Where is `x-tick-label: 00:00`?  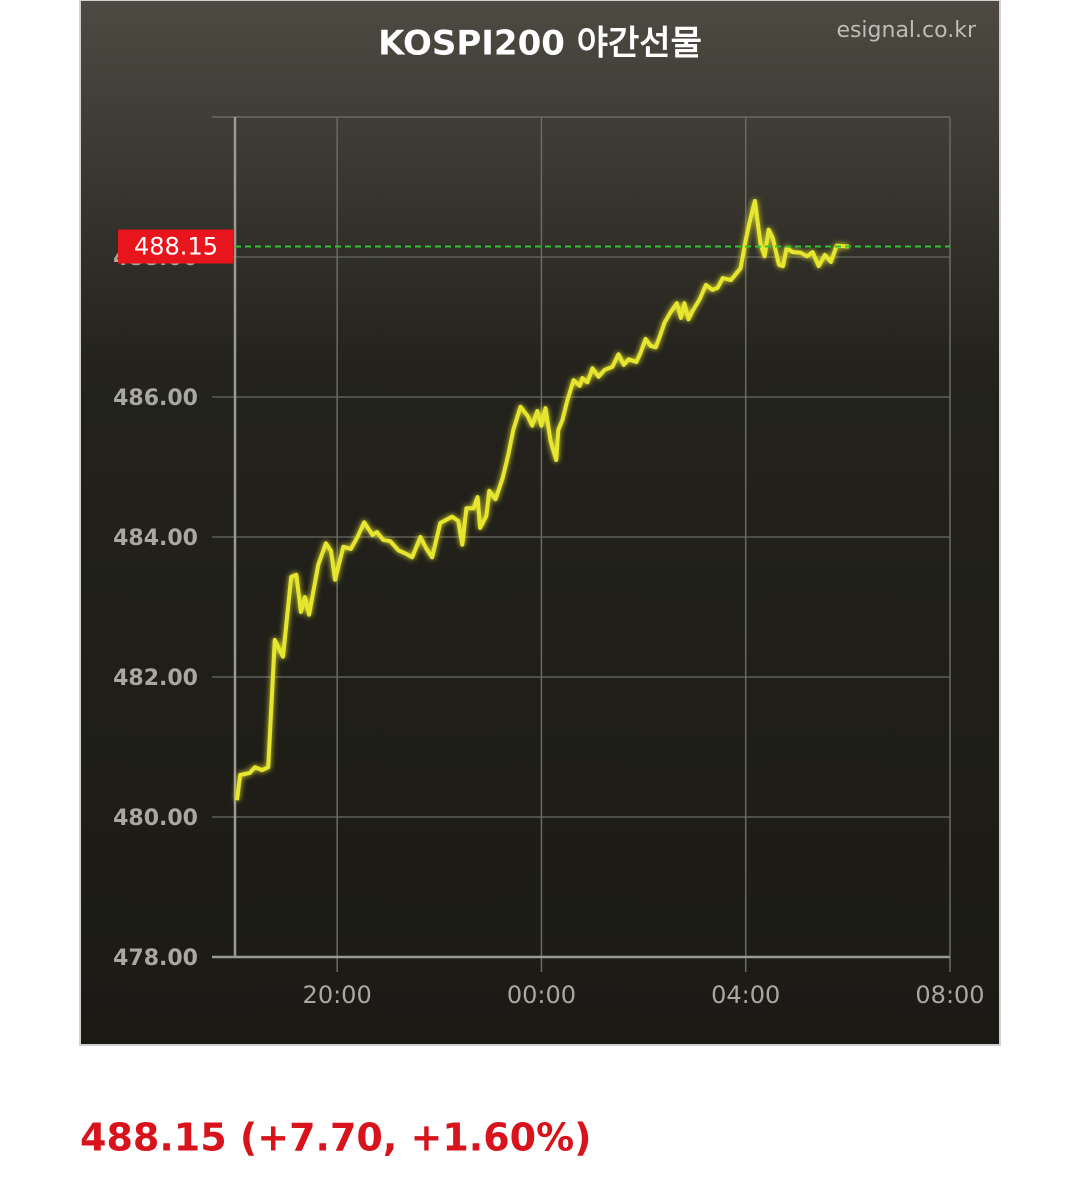 x-tick-label: 00:00 is located at coordinates (541, 995).